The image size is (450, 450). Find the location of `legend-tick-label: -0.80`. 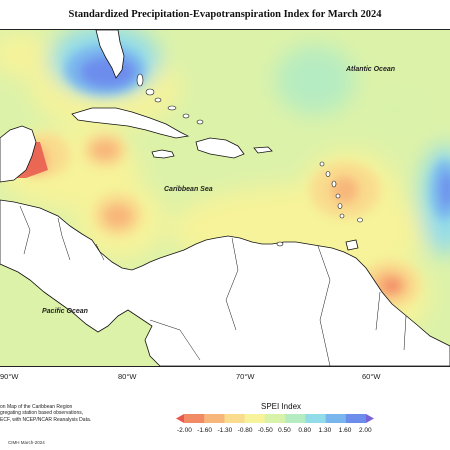

legend-tick-label: -0.80 is located at coordinates (245, 430).